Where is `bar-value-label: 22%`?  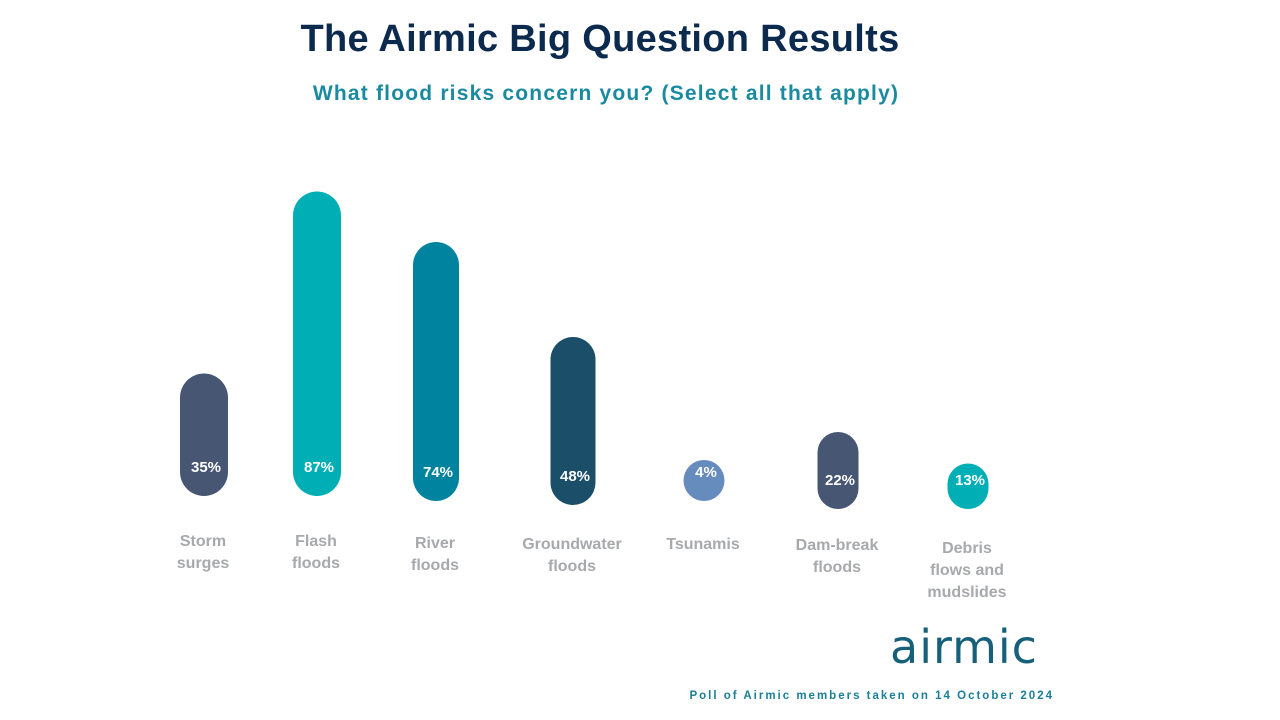
bar-value-label: 22% is located at coordinates (840, 480).